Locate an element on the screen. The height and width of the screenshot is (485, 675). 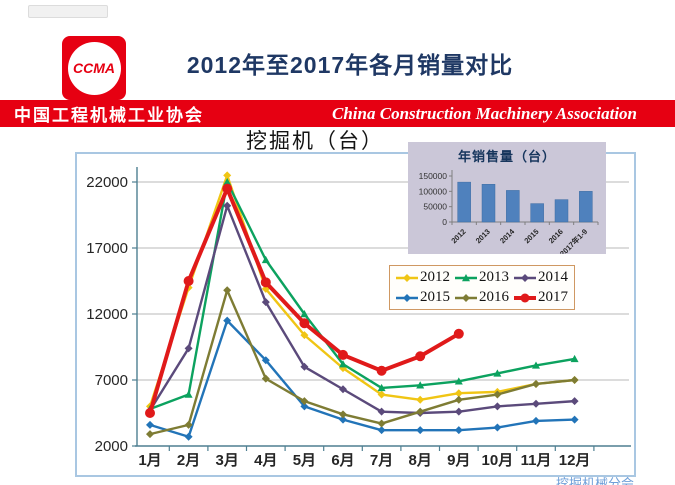
svg-text: 2017年1-9 is located at coordinates (573, 240).